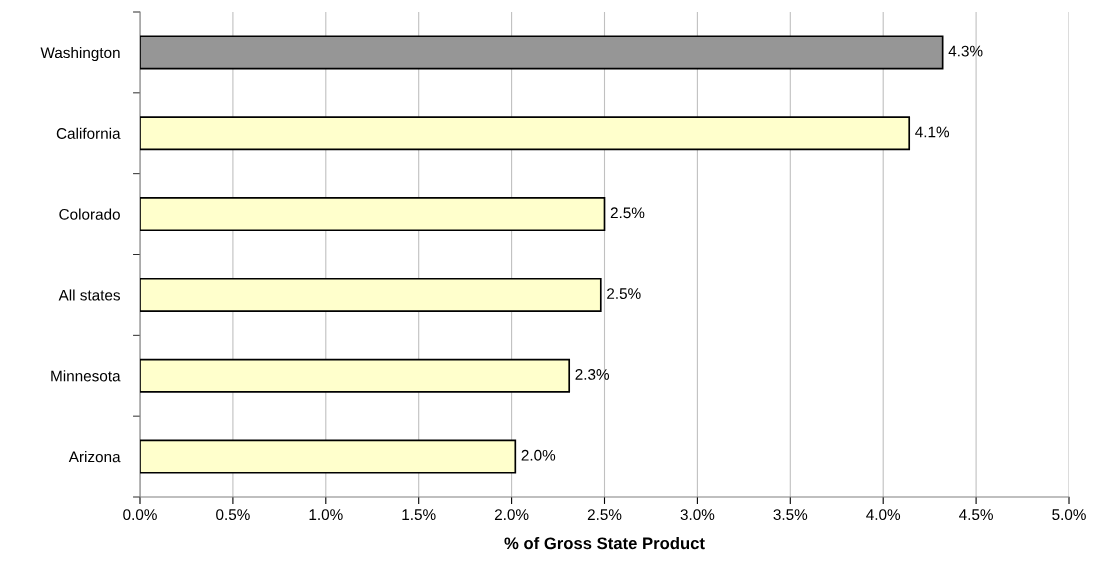 The image size is (1097, 577). Describe the element at coordinates (604, 543) in the screenshot. I see `x-axis-title: % of Gross State Product` at that location.